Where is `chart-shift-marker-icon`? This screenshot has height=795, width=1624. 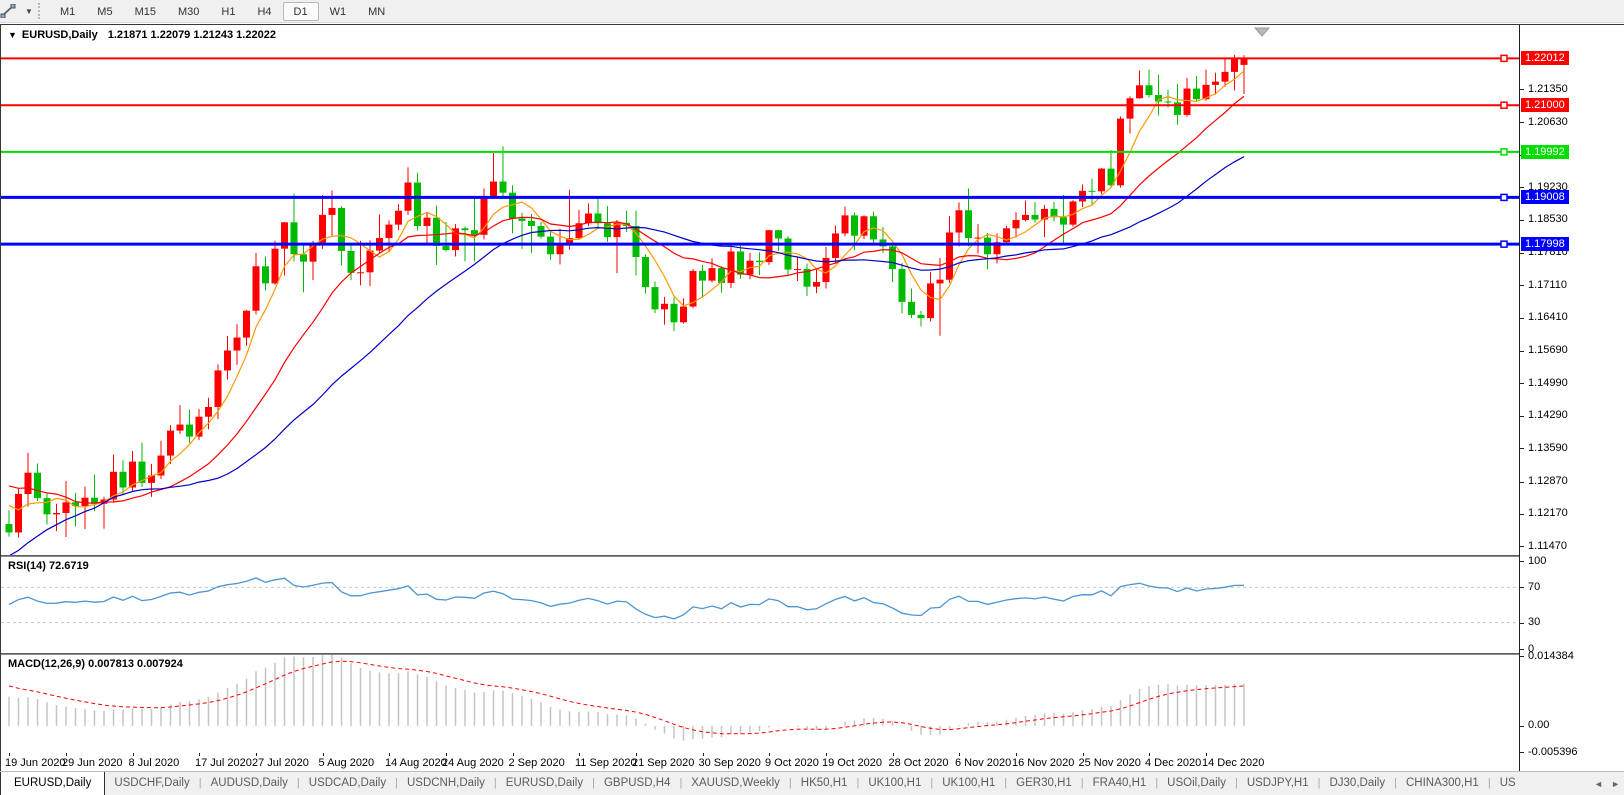 chart-shift-marker-icon is located at coordinates (1262, 32).